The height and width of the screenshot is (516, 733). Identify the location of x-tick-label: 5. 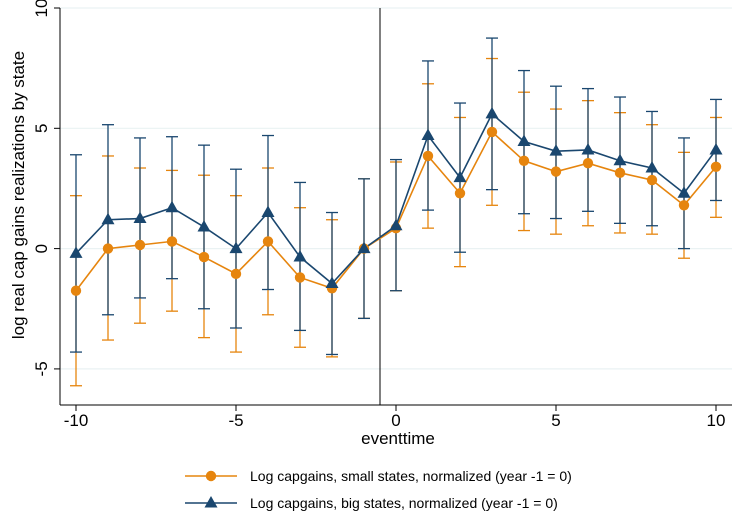
(555, 420).